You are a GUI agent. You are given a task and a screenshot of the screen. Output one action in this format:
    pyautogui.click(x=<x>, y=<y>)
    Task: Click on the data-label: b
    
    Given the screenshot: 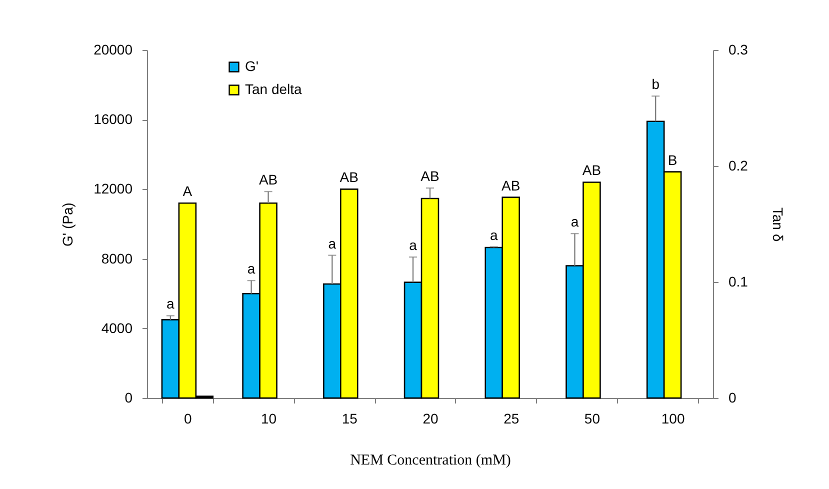 What is the action you would take?
    pyautogui.click(x=656, y=84)
    